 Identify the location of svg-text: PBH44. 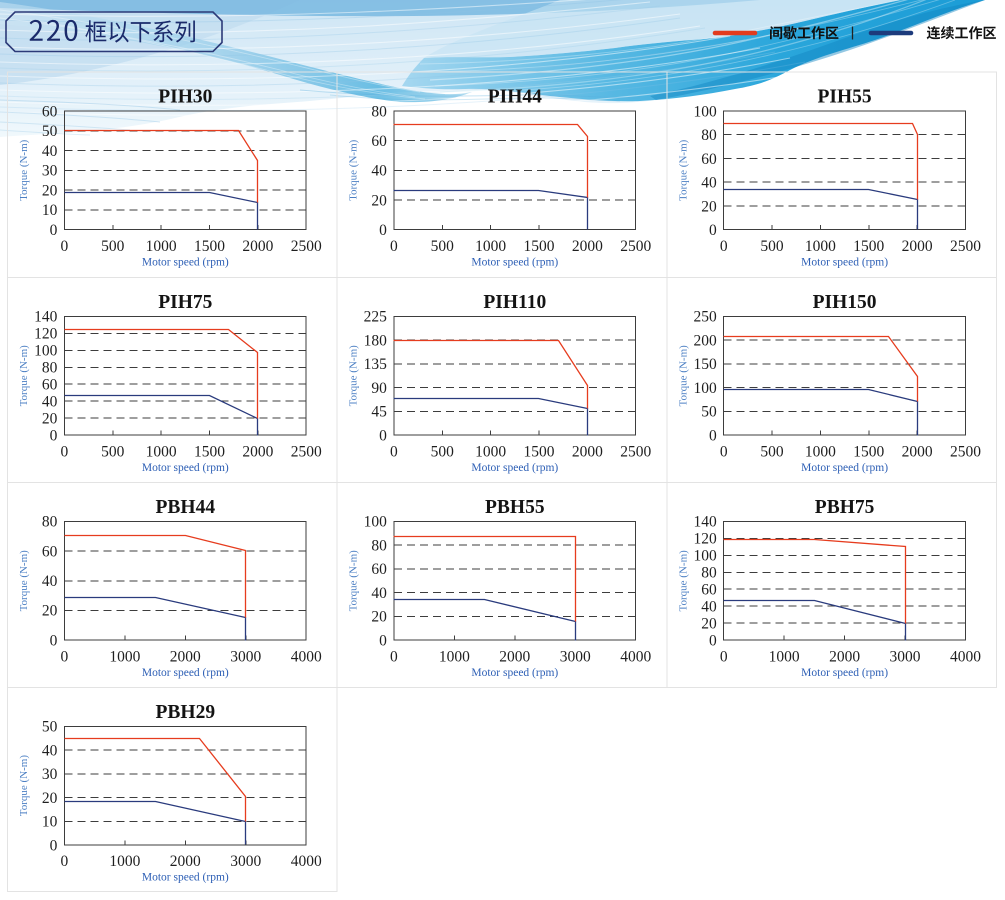
(186, 507).